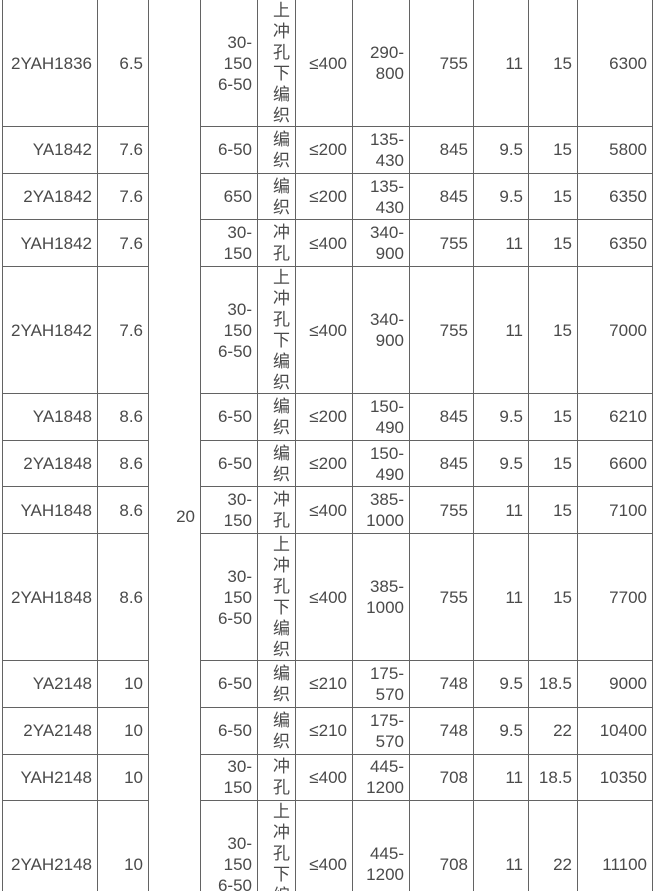 This screenshot has height=891, width=654. I want to click on cell-feed: ≤210, so click(324, 730).